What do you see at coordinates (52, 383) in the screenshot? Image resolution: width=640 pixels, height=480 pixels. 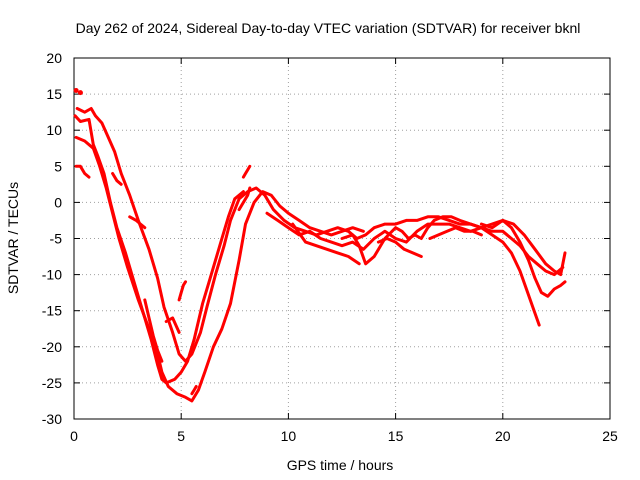 I see `y-tick-label: -25` at bounding box center [52, 383].